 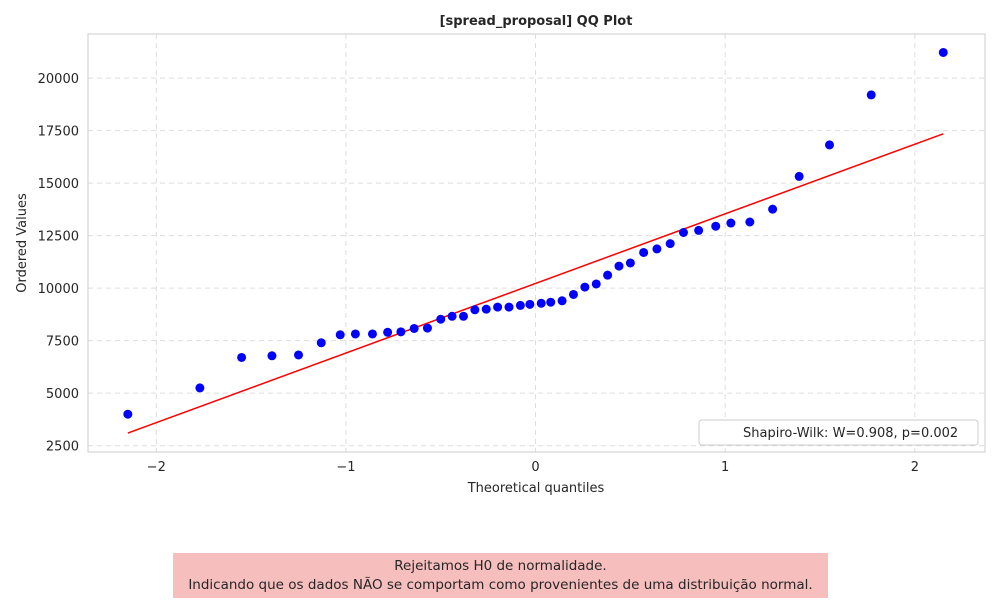 I want to click on x-axis-label: Theoretical quantiles, so click(x=536, y=488).